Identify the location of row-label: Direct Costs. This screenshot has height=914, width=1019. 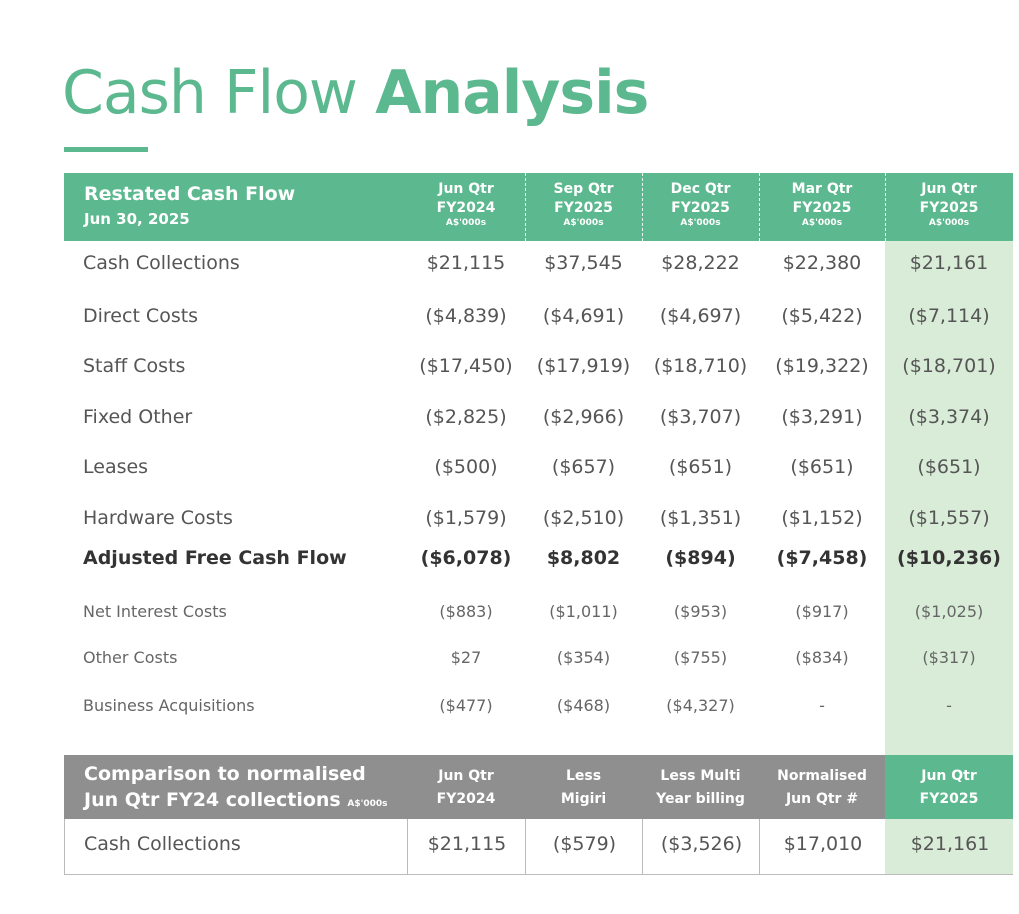
(141, 316).